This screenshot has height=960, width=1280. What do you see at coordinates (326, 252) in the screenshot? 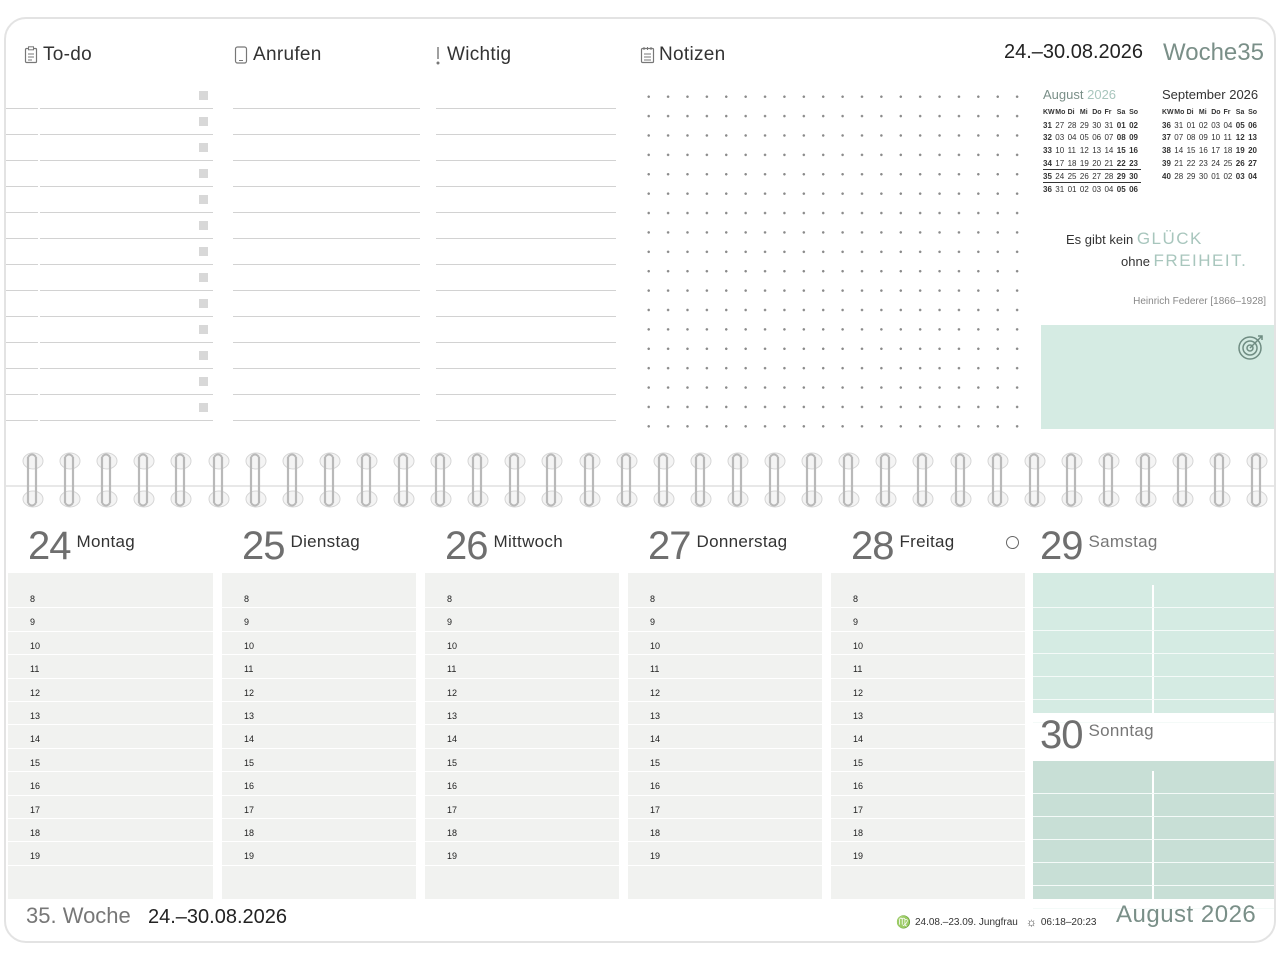
I see `calls-lines` at bounding box center [326, 252].